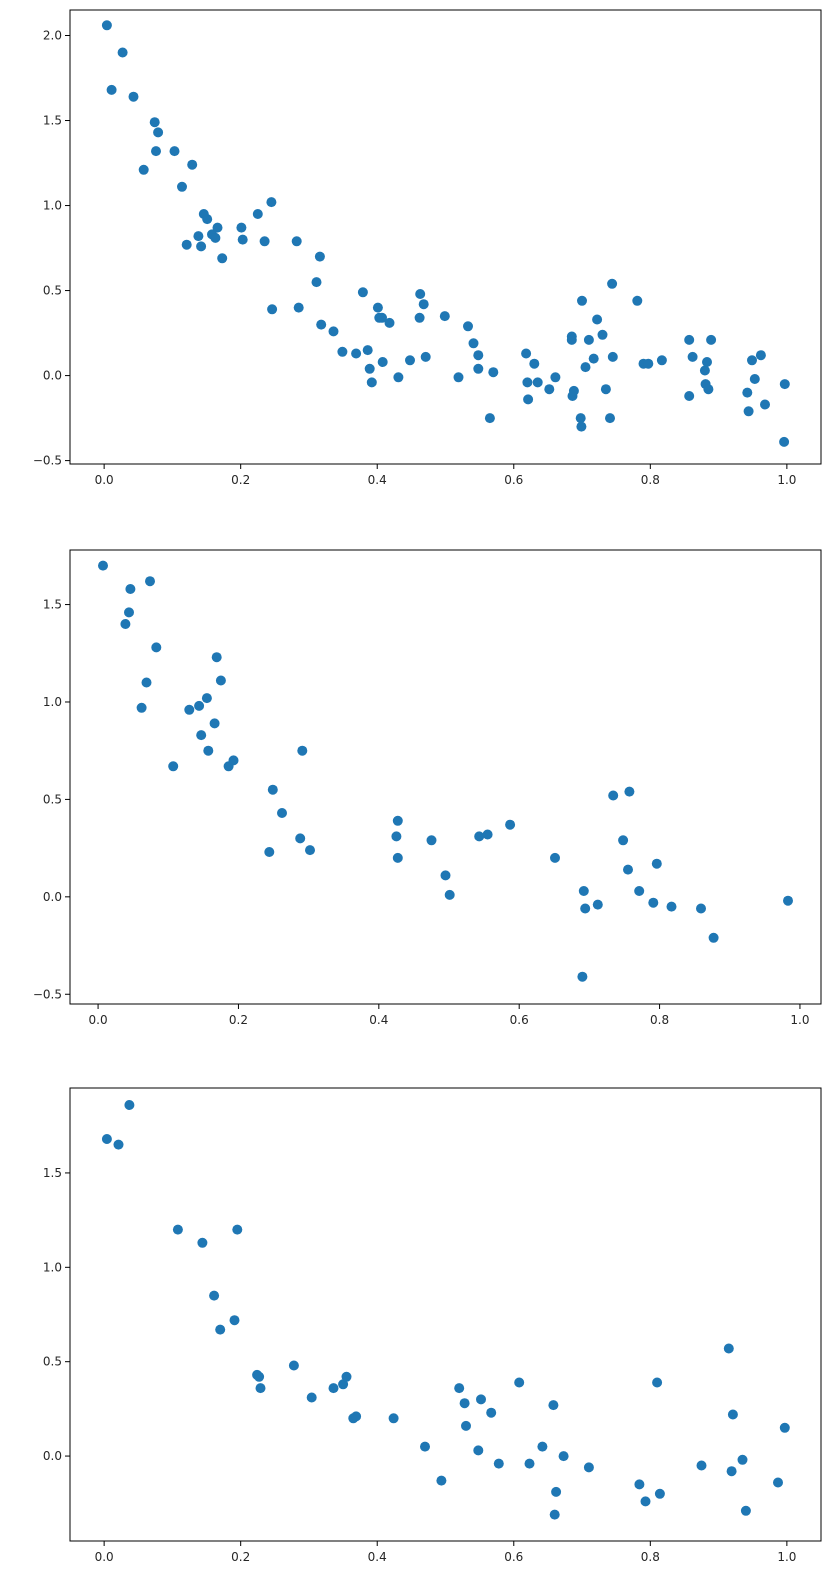 The height and width of the screenshot is (1583, 838). What do you see at coordinates (519, 1020) in the screenshot?
I see `x-tick-label: 0.6` at bounding box center [519, 1020].